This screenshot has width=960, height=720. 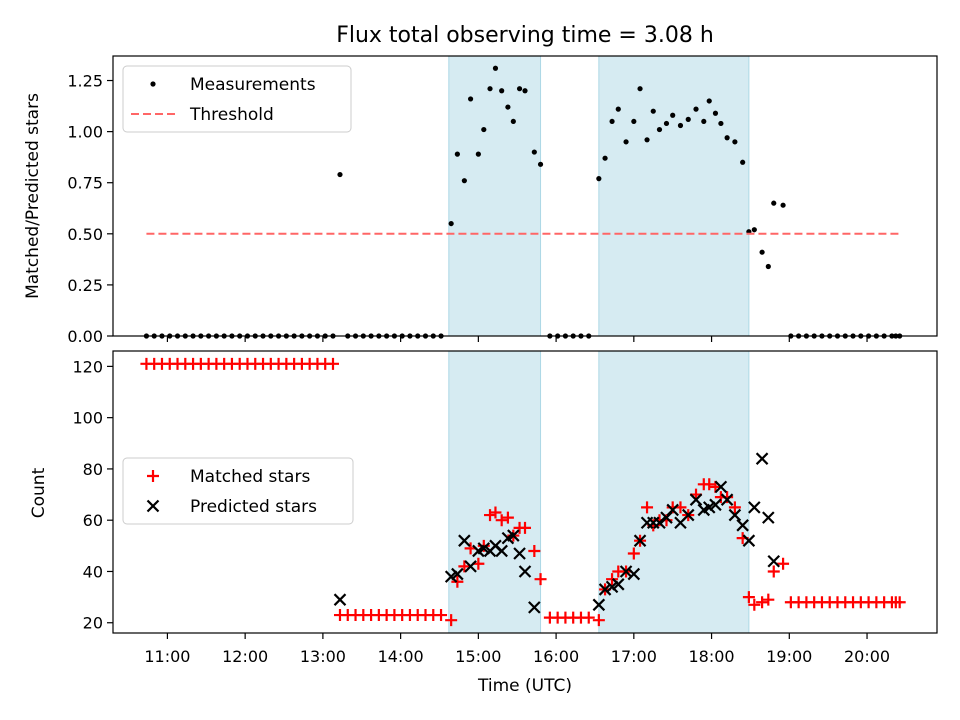 What do you see at coordinates (93, 469) in the screenshot?
I see `y-tick-label: 80` at bounding box center [93, 469].